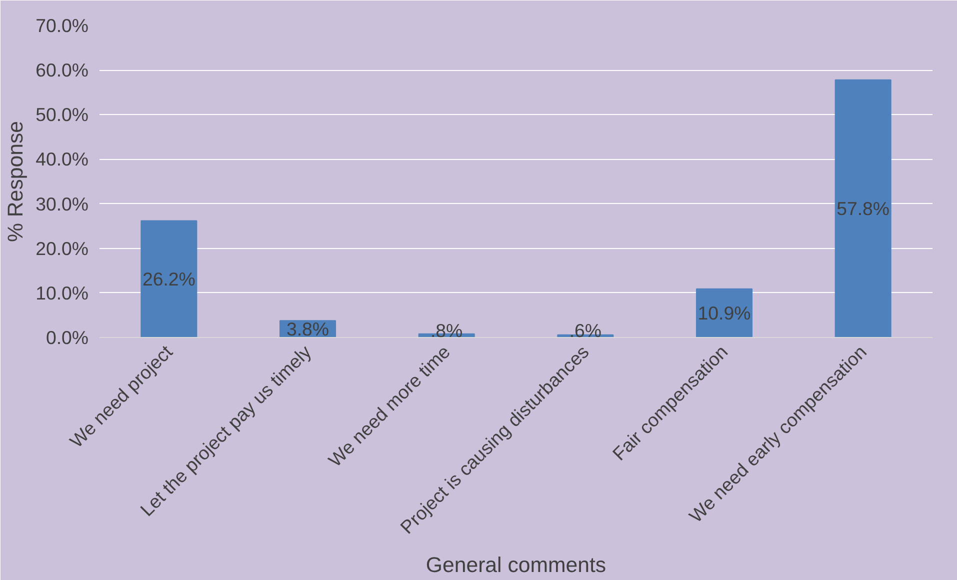  Describe the element at coordinates (62, 70) in the screenshot. I see `y-tick-label: 60.0%` at that location.